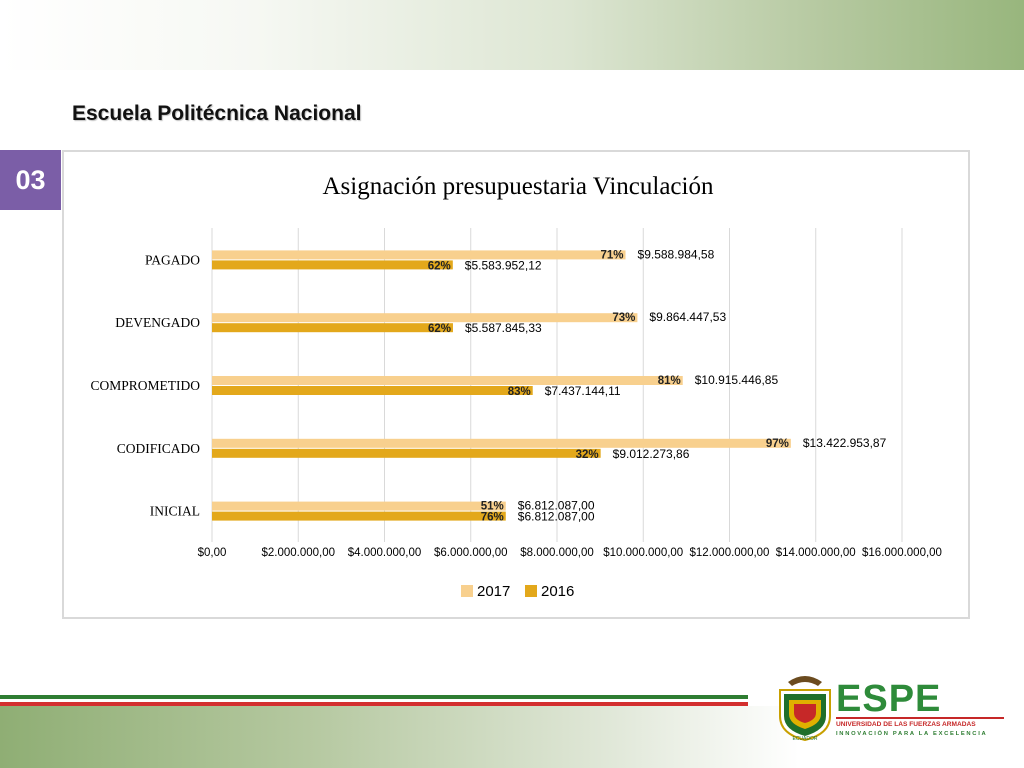 The image size is (1024, 768). What do you see at coordinates (492, 518) in the screenshot?
I see `pct-label-2016: 76%` at bounding box center [492, 518].